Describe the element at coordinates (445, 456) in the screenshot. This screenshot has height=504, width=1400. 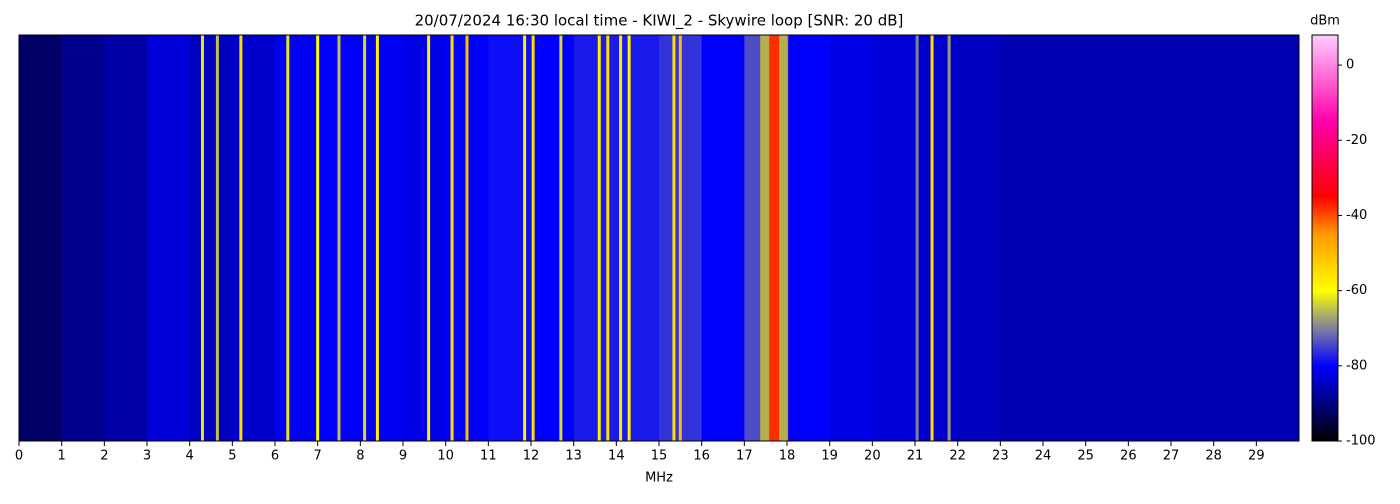
I see `x-tick-label: 10` at that location.